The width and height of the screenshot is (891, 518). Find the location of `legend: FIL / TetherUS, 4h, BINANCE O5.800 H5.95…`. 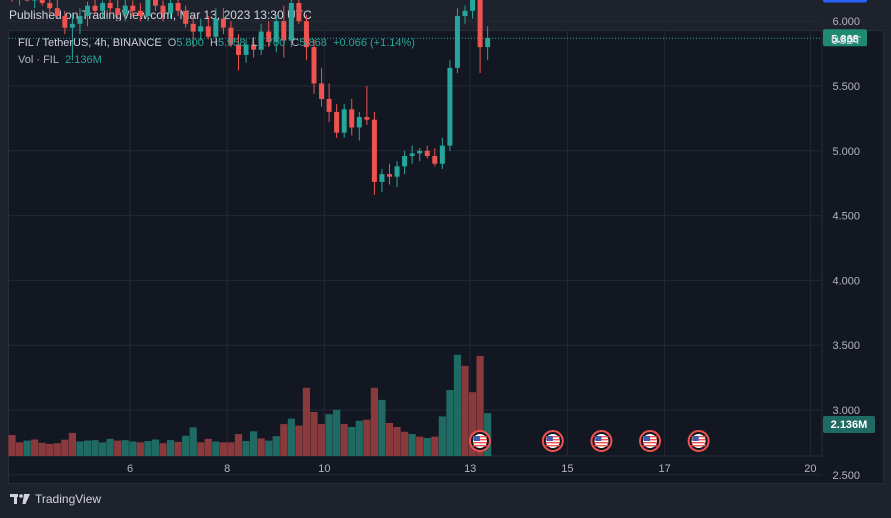

legend: FIL / TetherUS, 4h, BINANCE O5.800 H5.95… is located at coordinates (216, 52).